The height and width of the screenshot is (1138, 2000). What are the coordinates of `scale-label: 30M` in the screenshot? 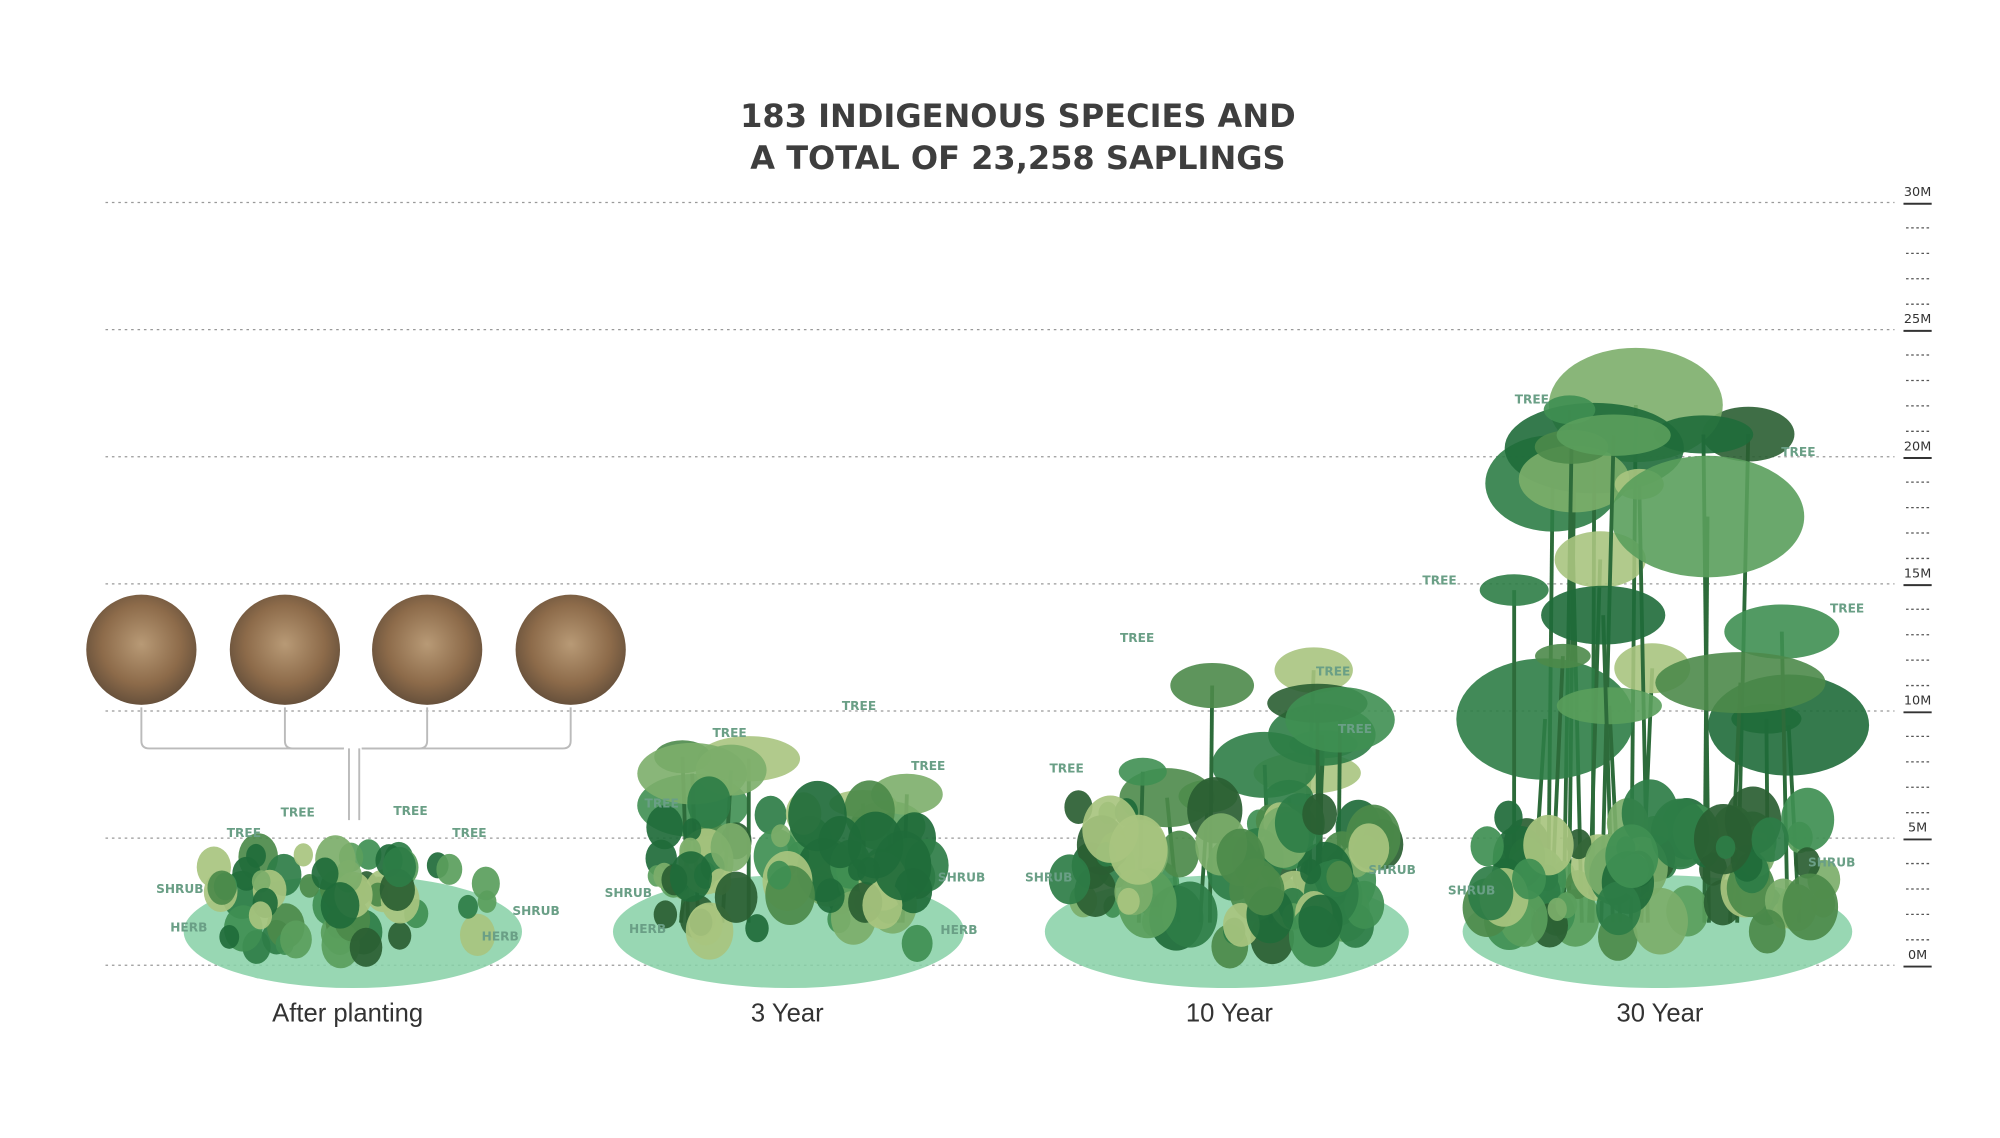 It's located at (1917, 192).